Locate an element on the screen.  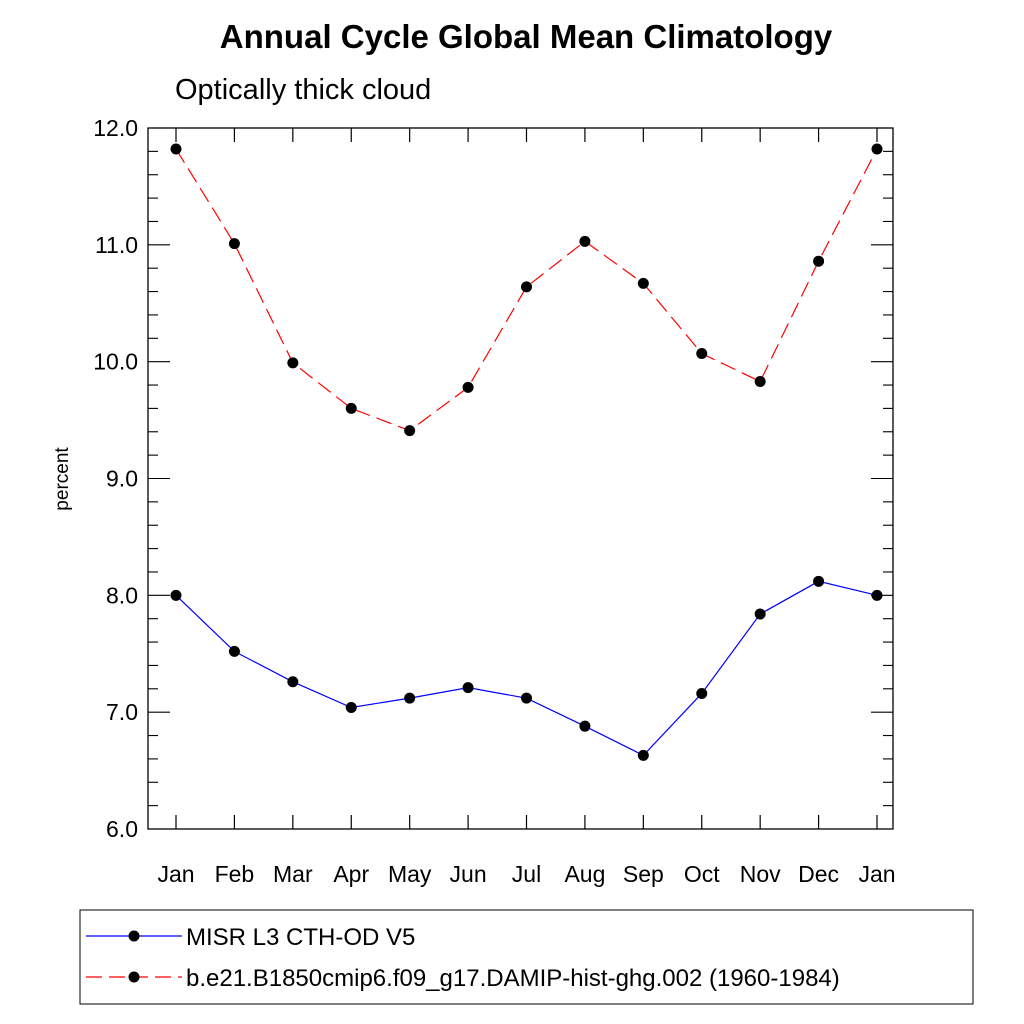
x-tick-label: Jun is located at coordinates (468, 874).